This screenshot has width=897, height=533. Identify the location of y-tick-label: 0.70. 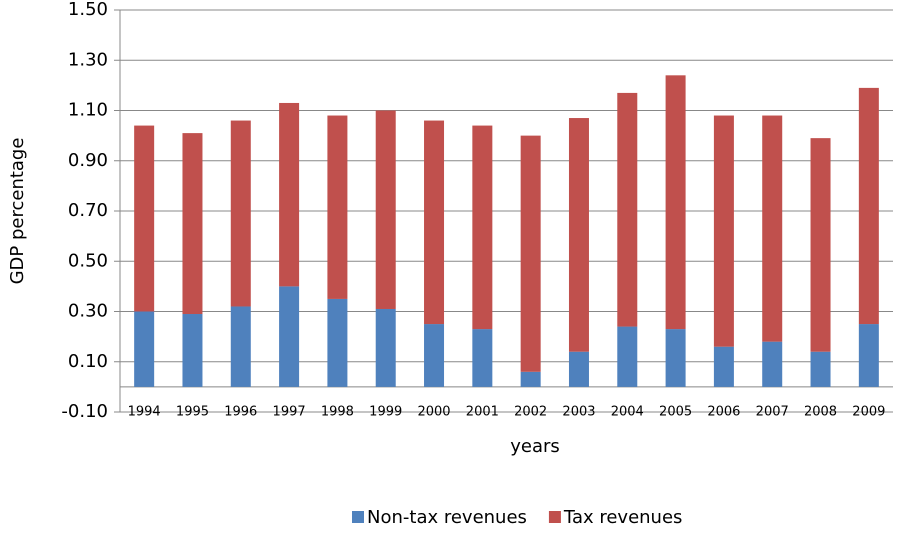
(88, 210).